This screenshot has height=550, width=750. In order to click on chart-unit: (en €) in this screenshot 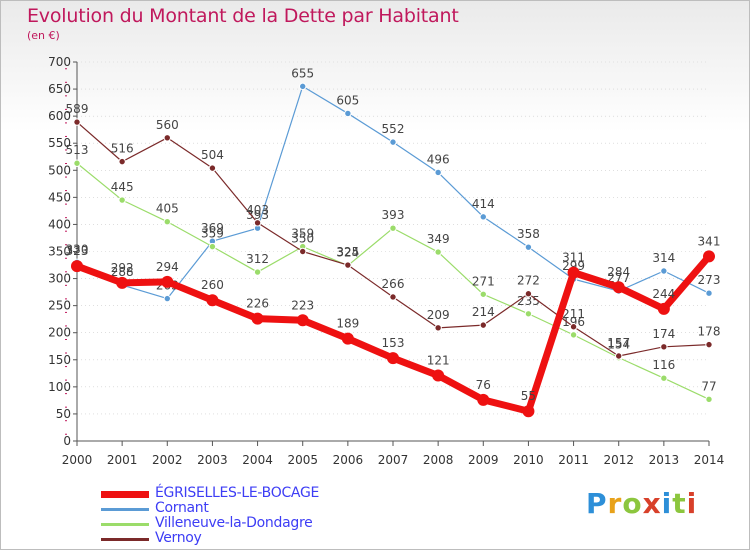, I will do `click(43, 35)`.